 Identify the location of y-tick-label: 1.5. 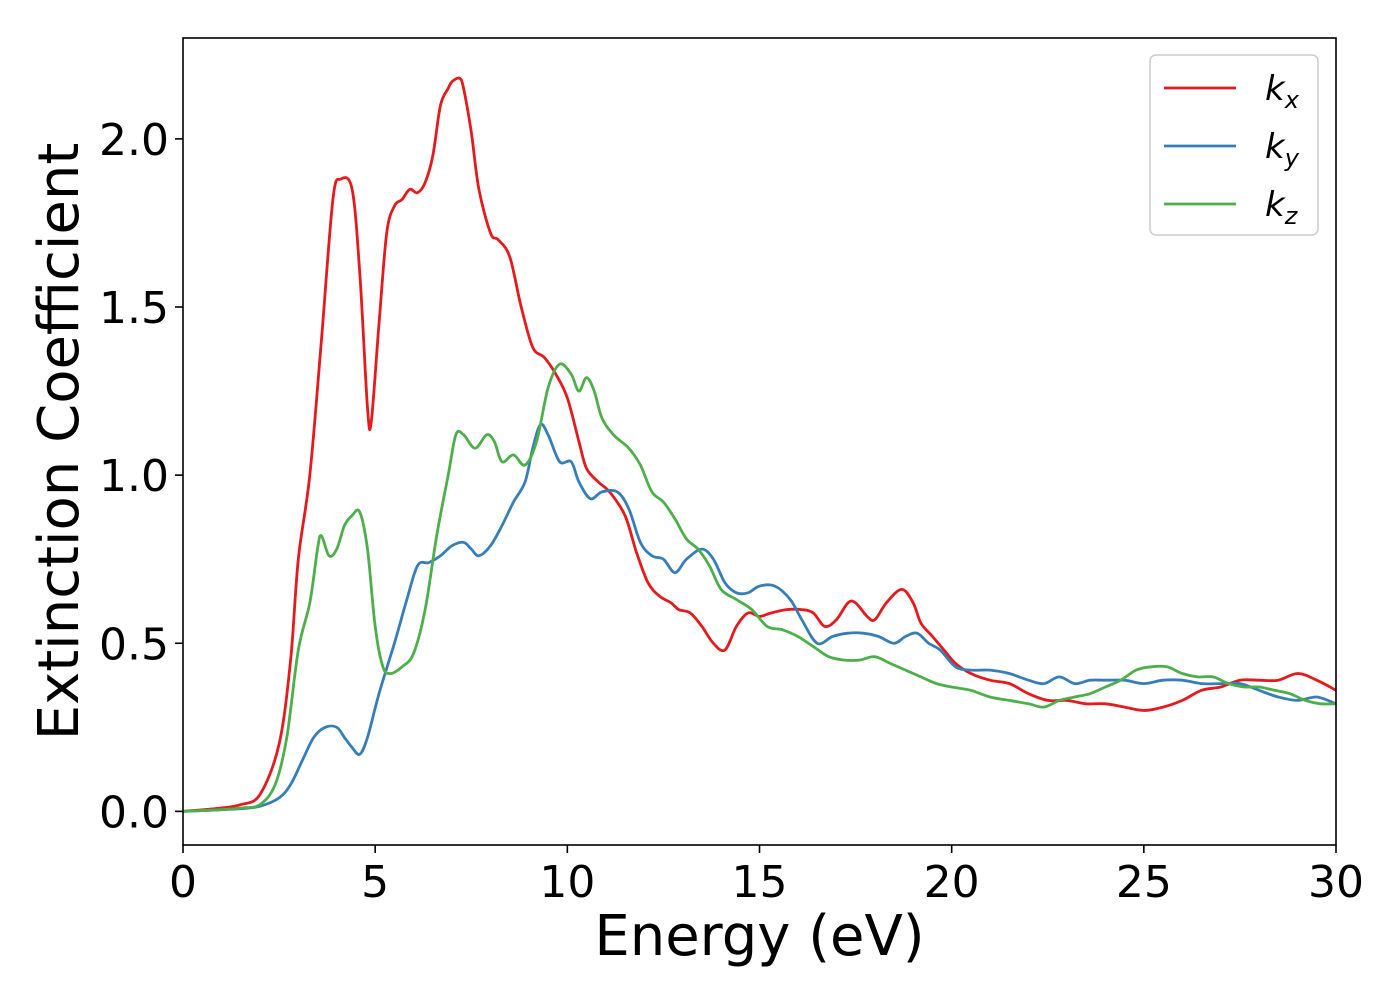
(134, 308).